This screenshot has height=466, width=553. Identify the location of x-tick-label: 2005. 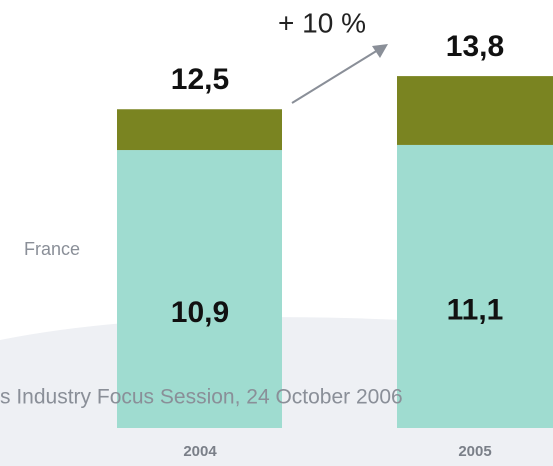
(474, 451).